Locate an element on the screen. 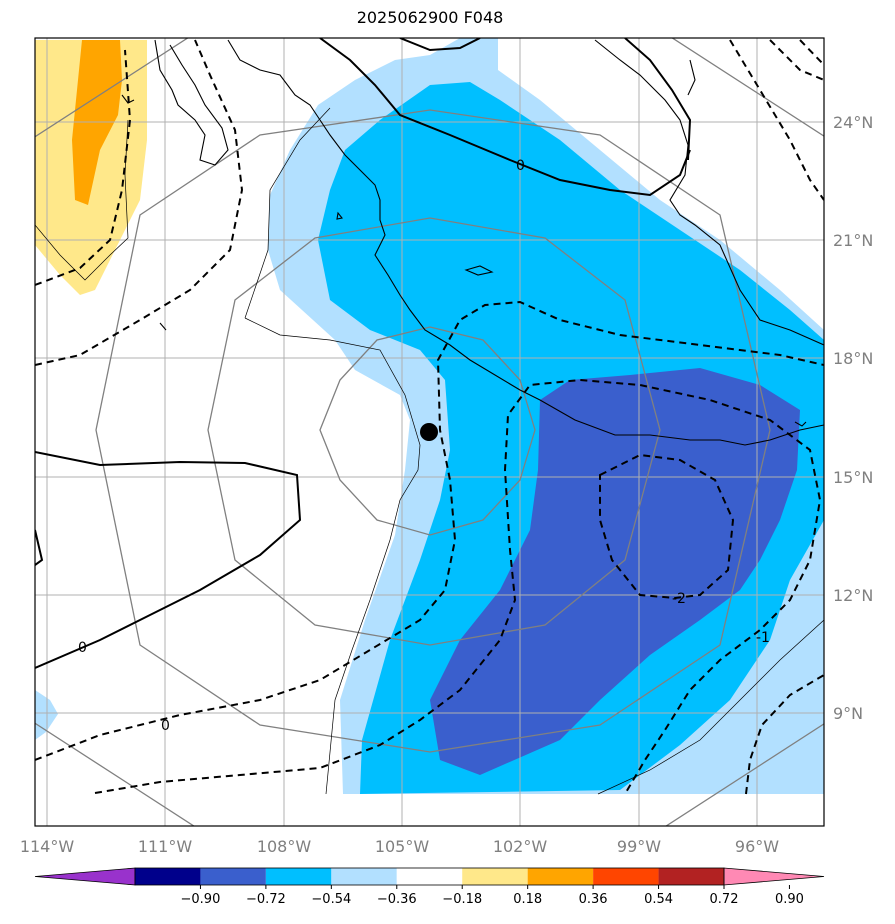 The image size is (895, 924). contour-label: -2 is located at coordinates (679, 599).